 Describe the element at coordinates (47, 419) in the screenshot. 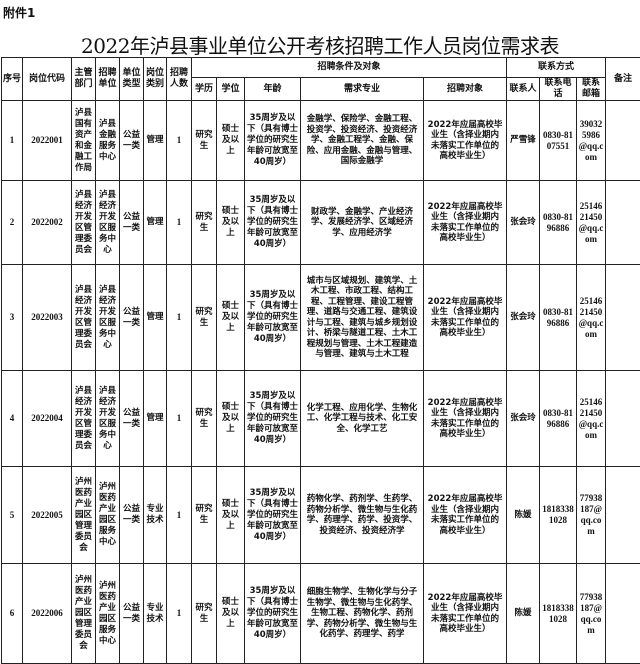

I see `cell-code: 2022004` at that location.